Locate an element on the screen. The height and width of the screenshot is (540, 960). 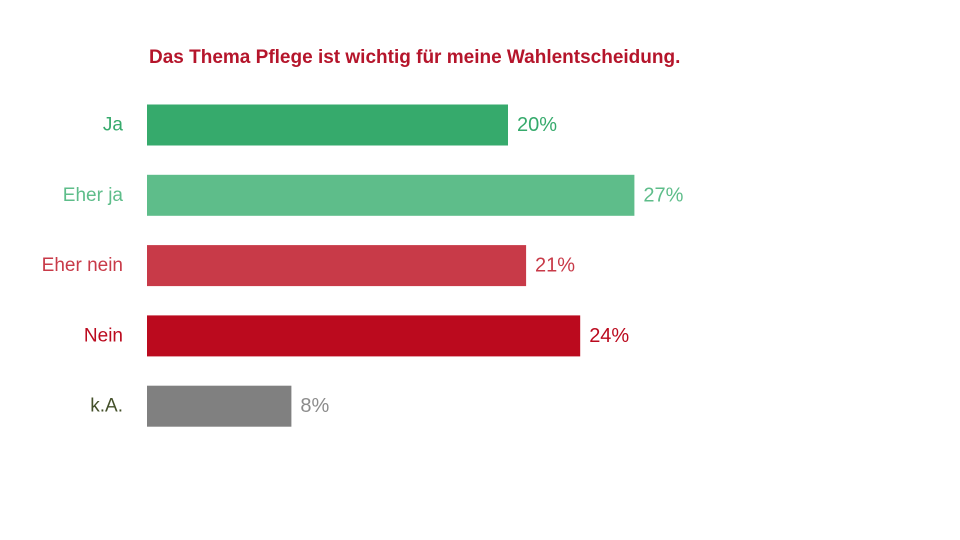
value-label-1: 27% is located at coordinates (663, 195).